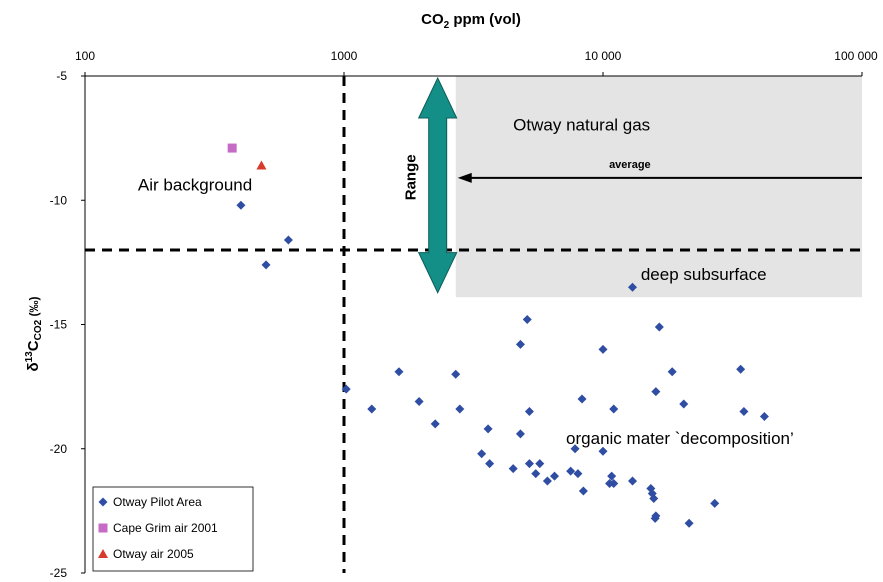 The image size is (883, 582). I want to click on y-tick-label: -15, so click(59, 325).